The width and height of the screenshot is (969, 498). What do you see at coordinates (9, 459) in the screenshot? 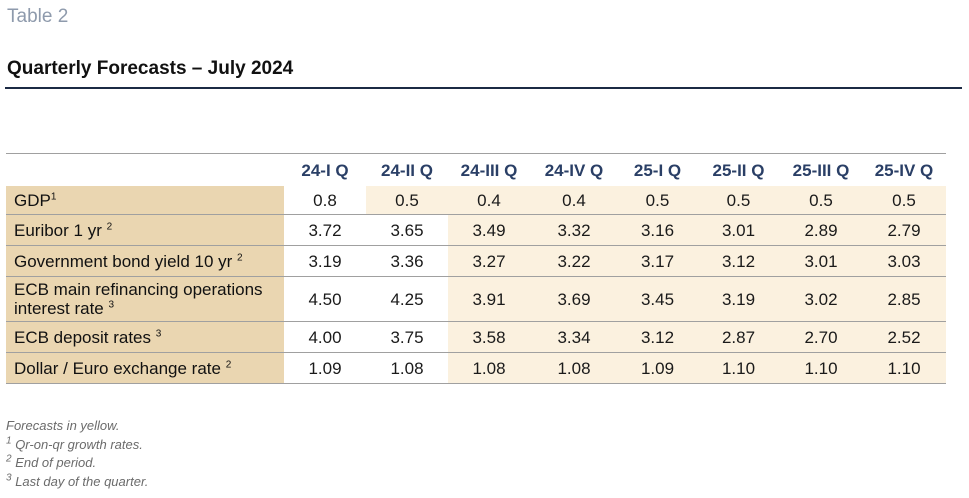
I see `footnote-mark: 2` at bounding box center [9, 459].